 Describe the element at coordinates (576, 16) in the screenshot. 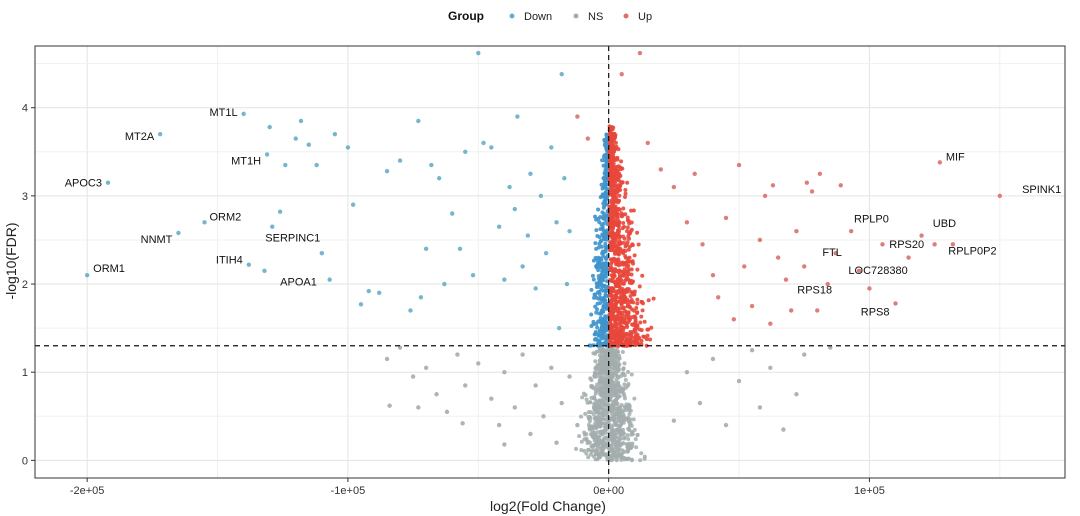

I see `legend-key-ns` at that location.